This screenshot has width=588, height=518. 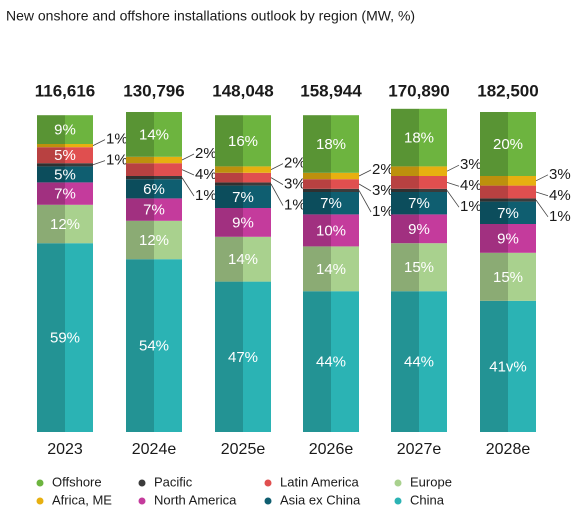 What do you see at coordinates (331, 90) in the screenshot?
I see `total-label: 158,944` at bounding box center [331, 90].